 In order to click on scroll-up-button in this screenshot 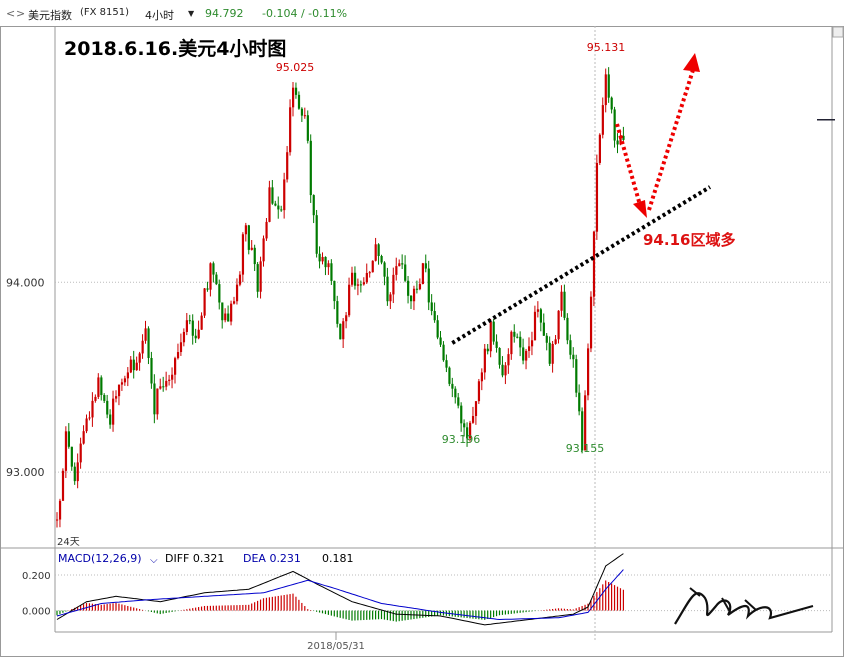, I will do `click(838, 32)`.